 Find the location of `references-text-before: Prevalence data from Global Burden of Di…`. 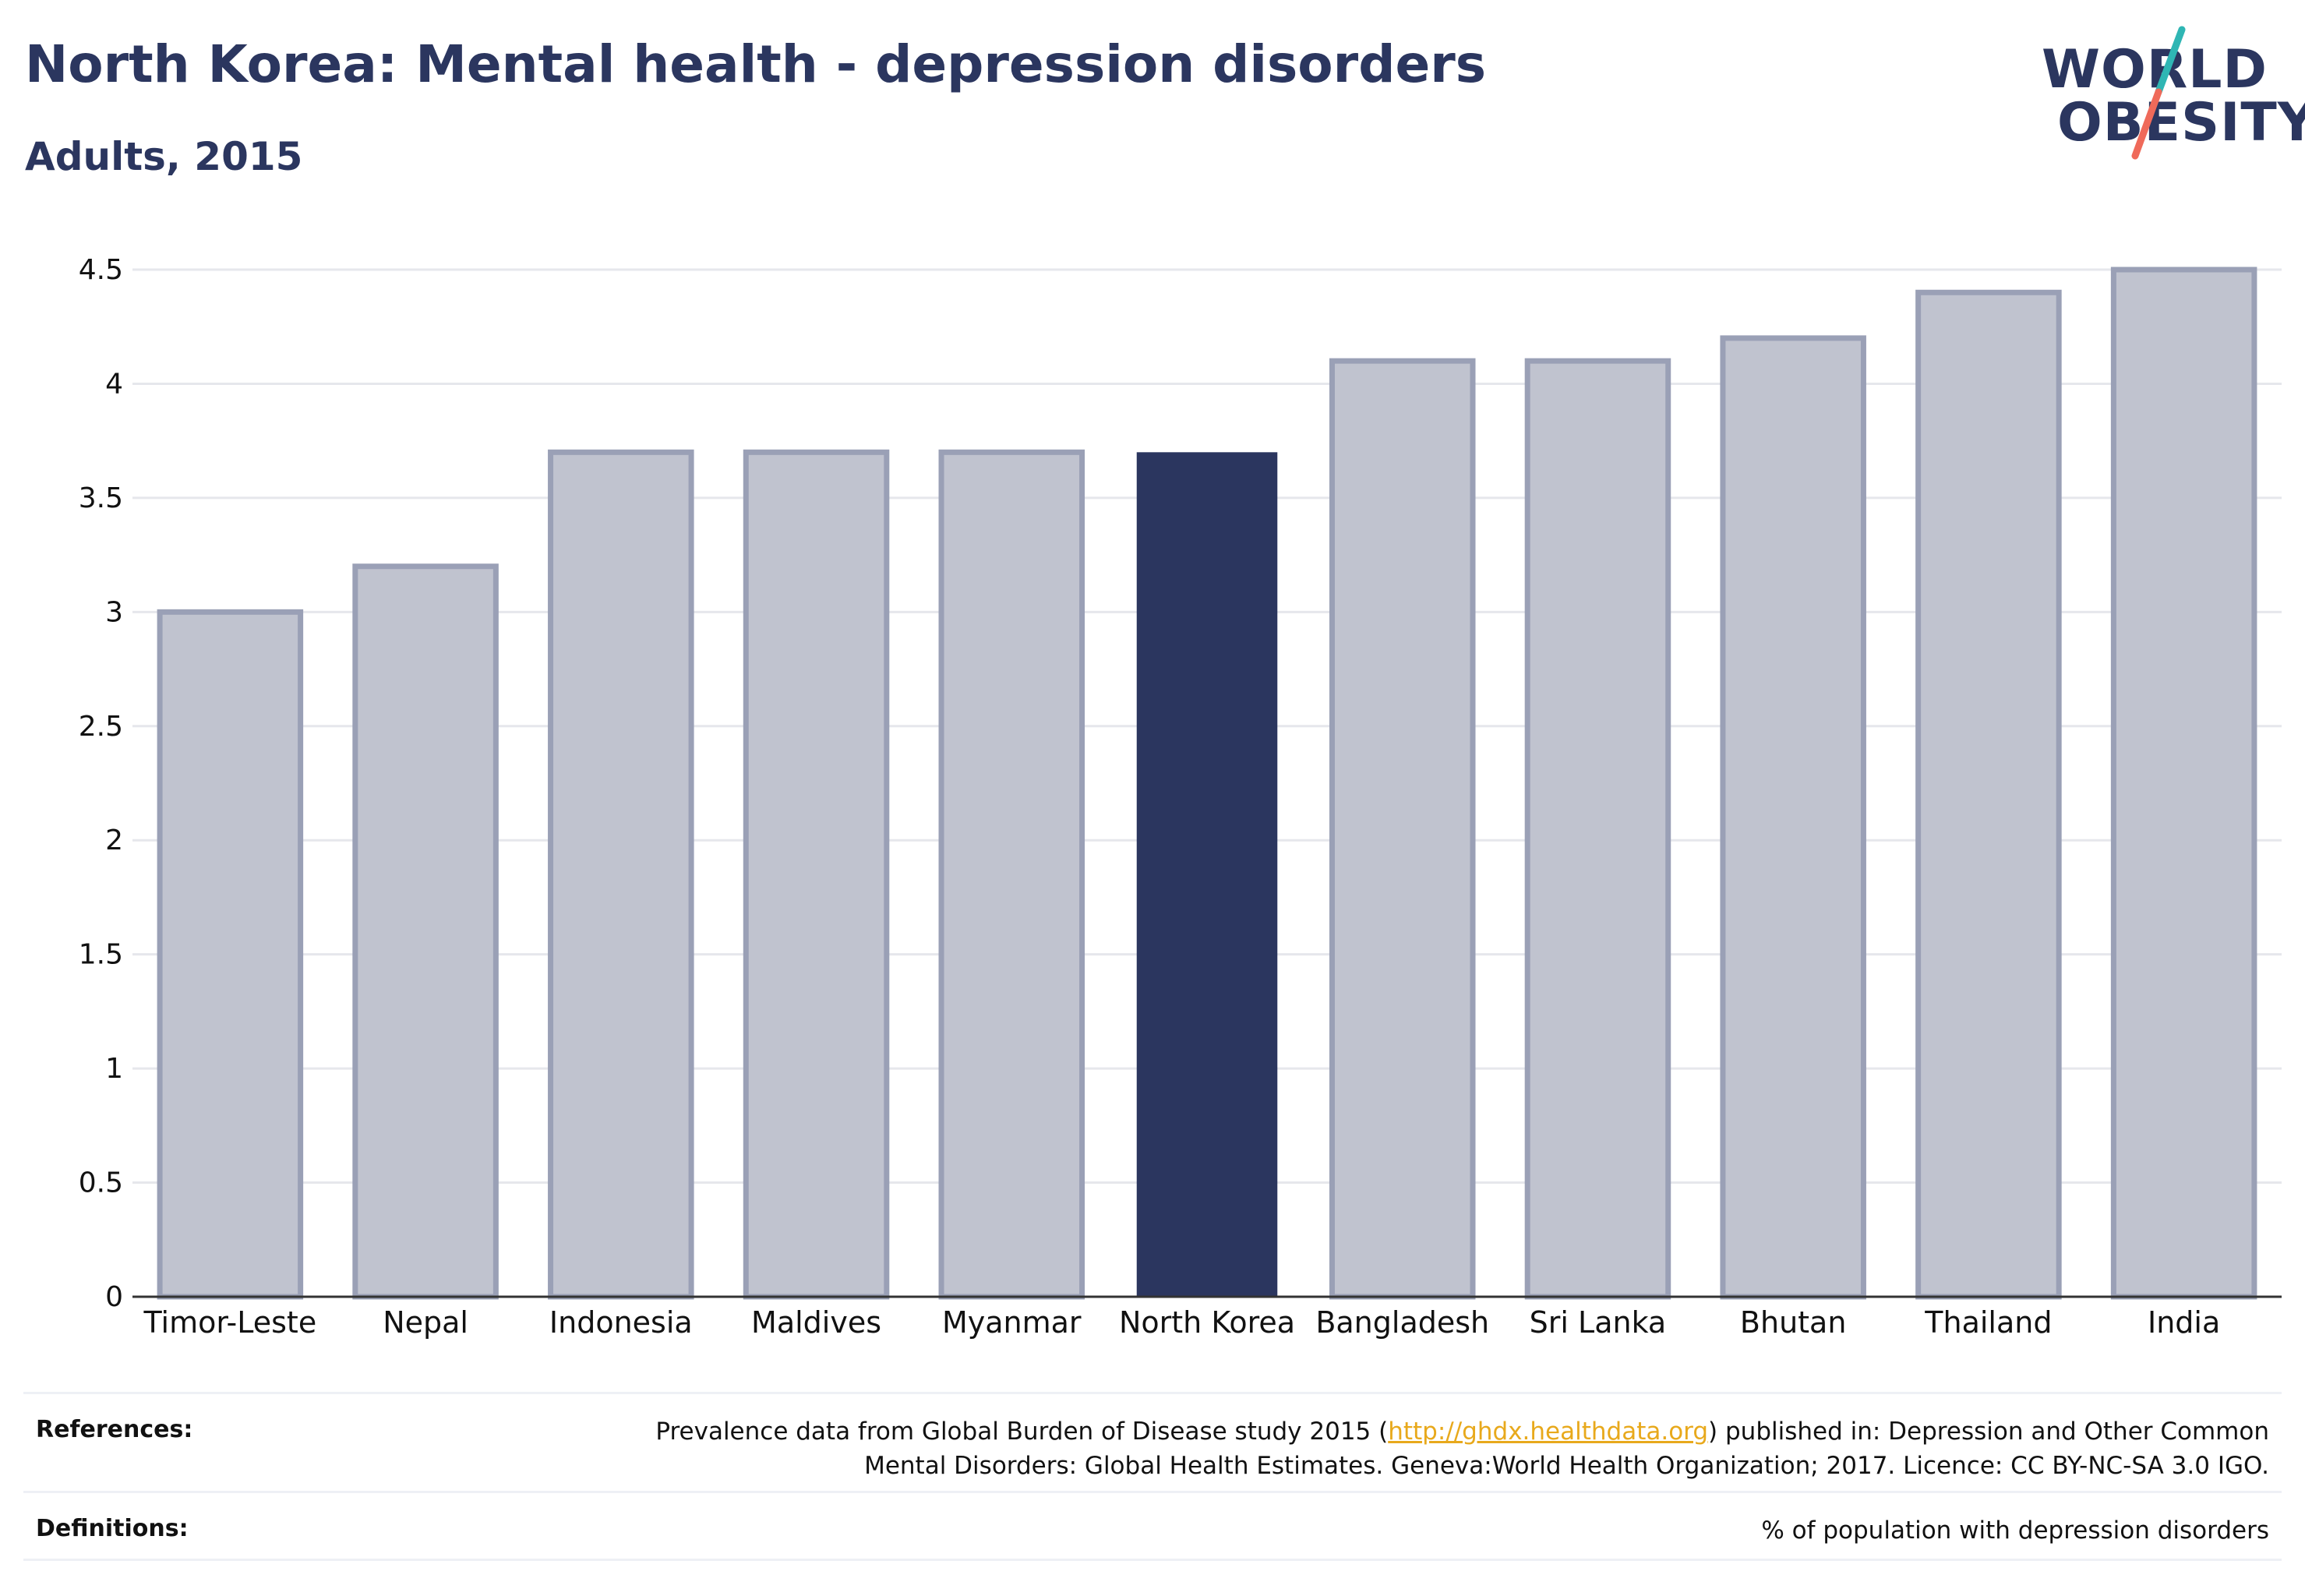

references-text-before: Prevalence data from Global Burden of Di… is located at coordinates (1022, 1432).